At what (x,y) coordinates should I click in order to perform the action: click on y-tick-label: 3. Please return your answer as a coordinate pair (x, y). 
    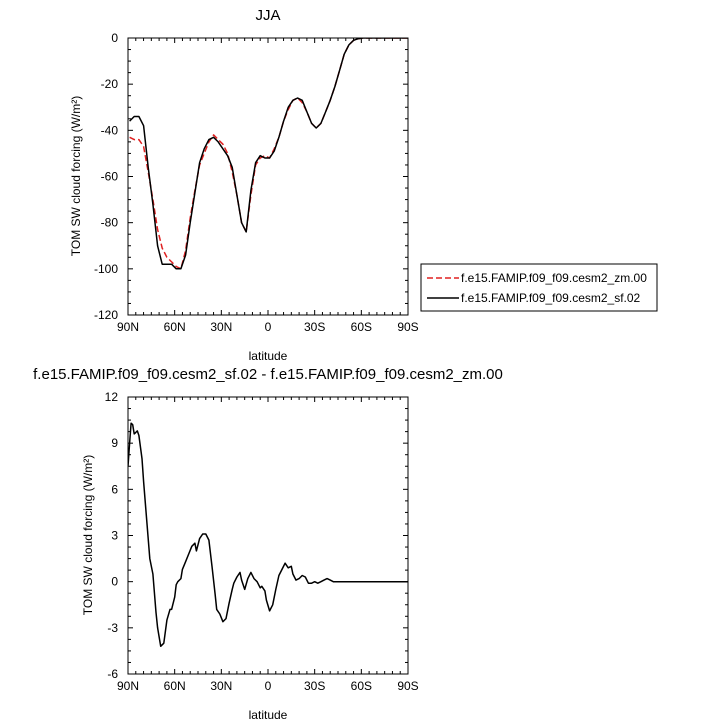
    Looking at the image, I should click on (114, 536).